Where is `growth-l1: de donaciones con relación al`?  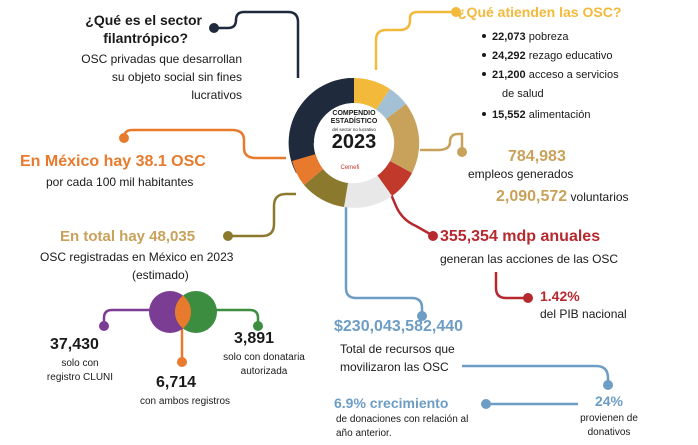 growth-l1: de donaciones con relación al is located at coordinates (402, 419).